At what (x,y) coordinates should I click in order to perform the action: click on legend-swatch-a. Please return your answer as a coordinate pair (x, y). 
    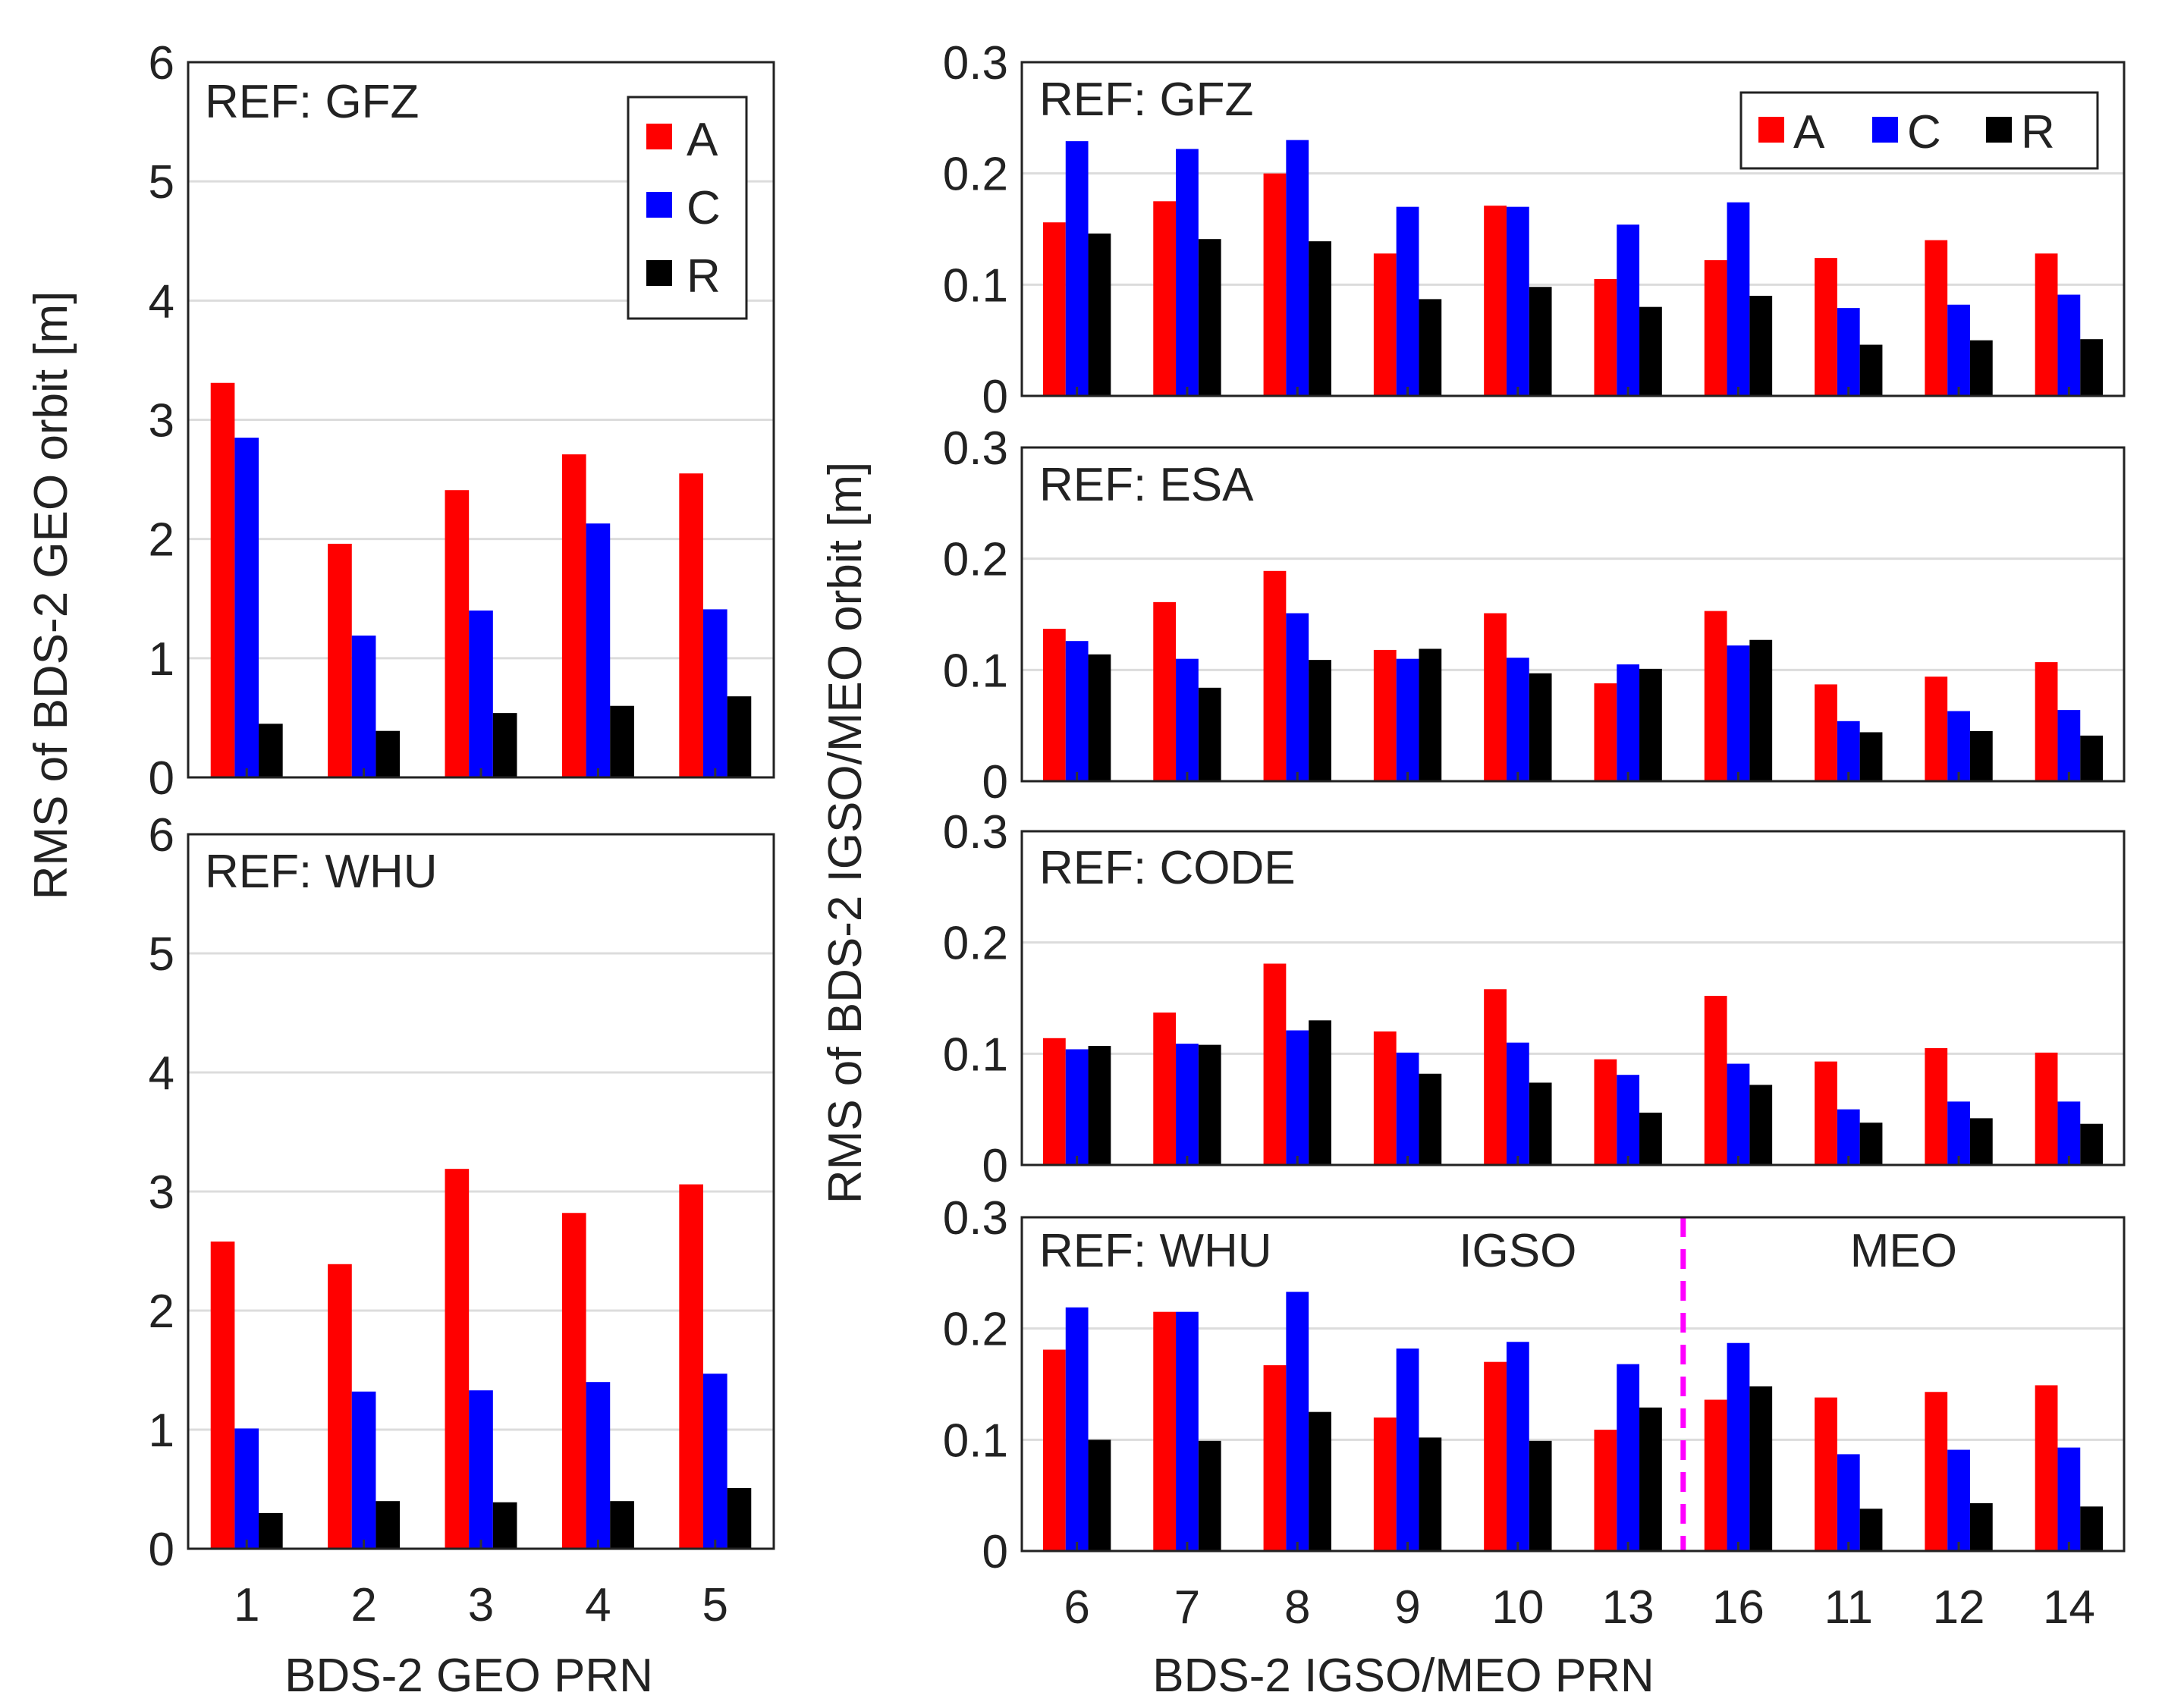
    Looking at the image, I should click on (1771, 130).